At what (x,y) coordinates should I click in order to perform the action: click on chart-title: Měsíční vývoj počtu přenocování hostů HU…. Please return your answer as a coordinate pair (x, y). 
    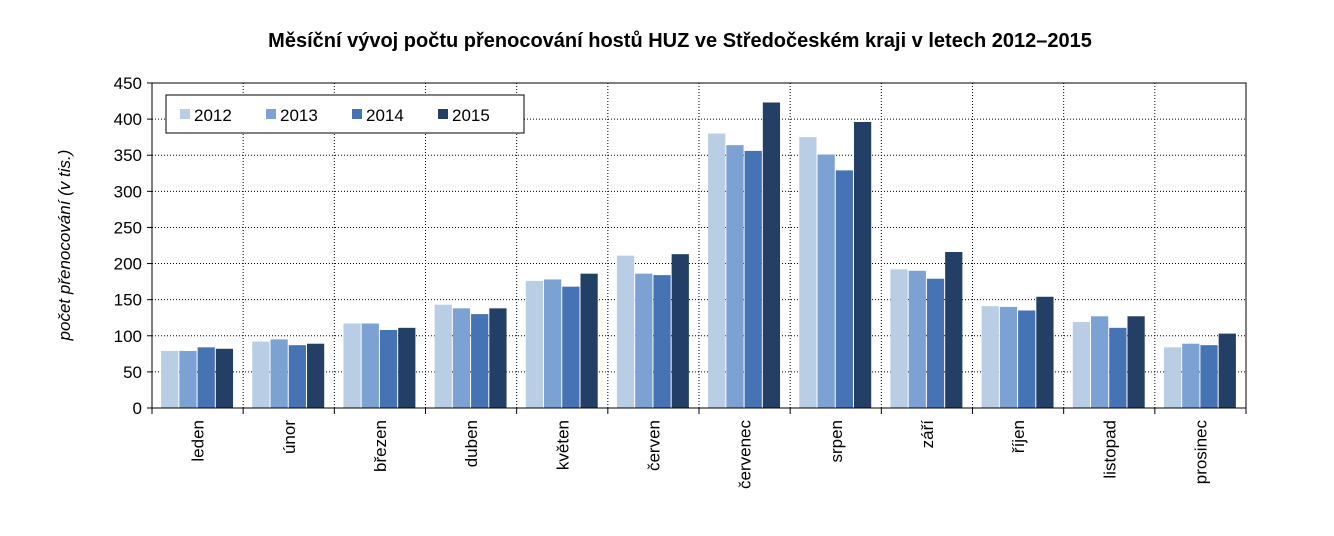
    Looking at the image, I should click on (680, 41).